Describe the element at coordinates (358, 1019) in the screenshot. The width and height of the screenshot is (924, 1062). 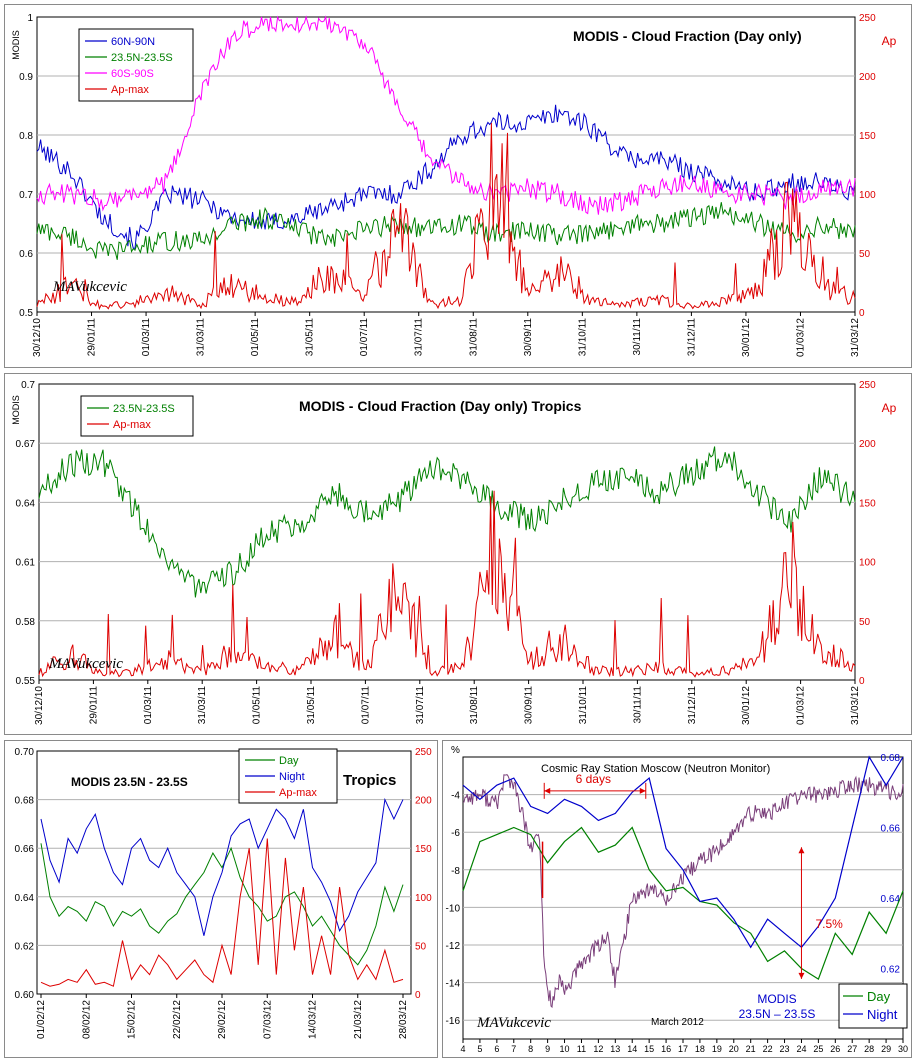
I see `x-tick-label: 21/03/12` at that location.